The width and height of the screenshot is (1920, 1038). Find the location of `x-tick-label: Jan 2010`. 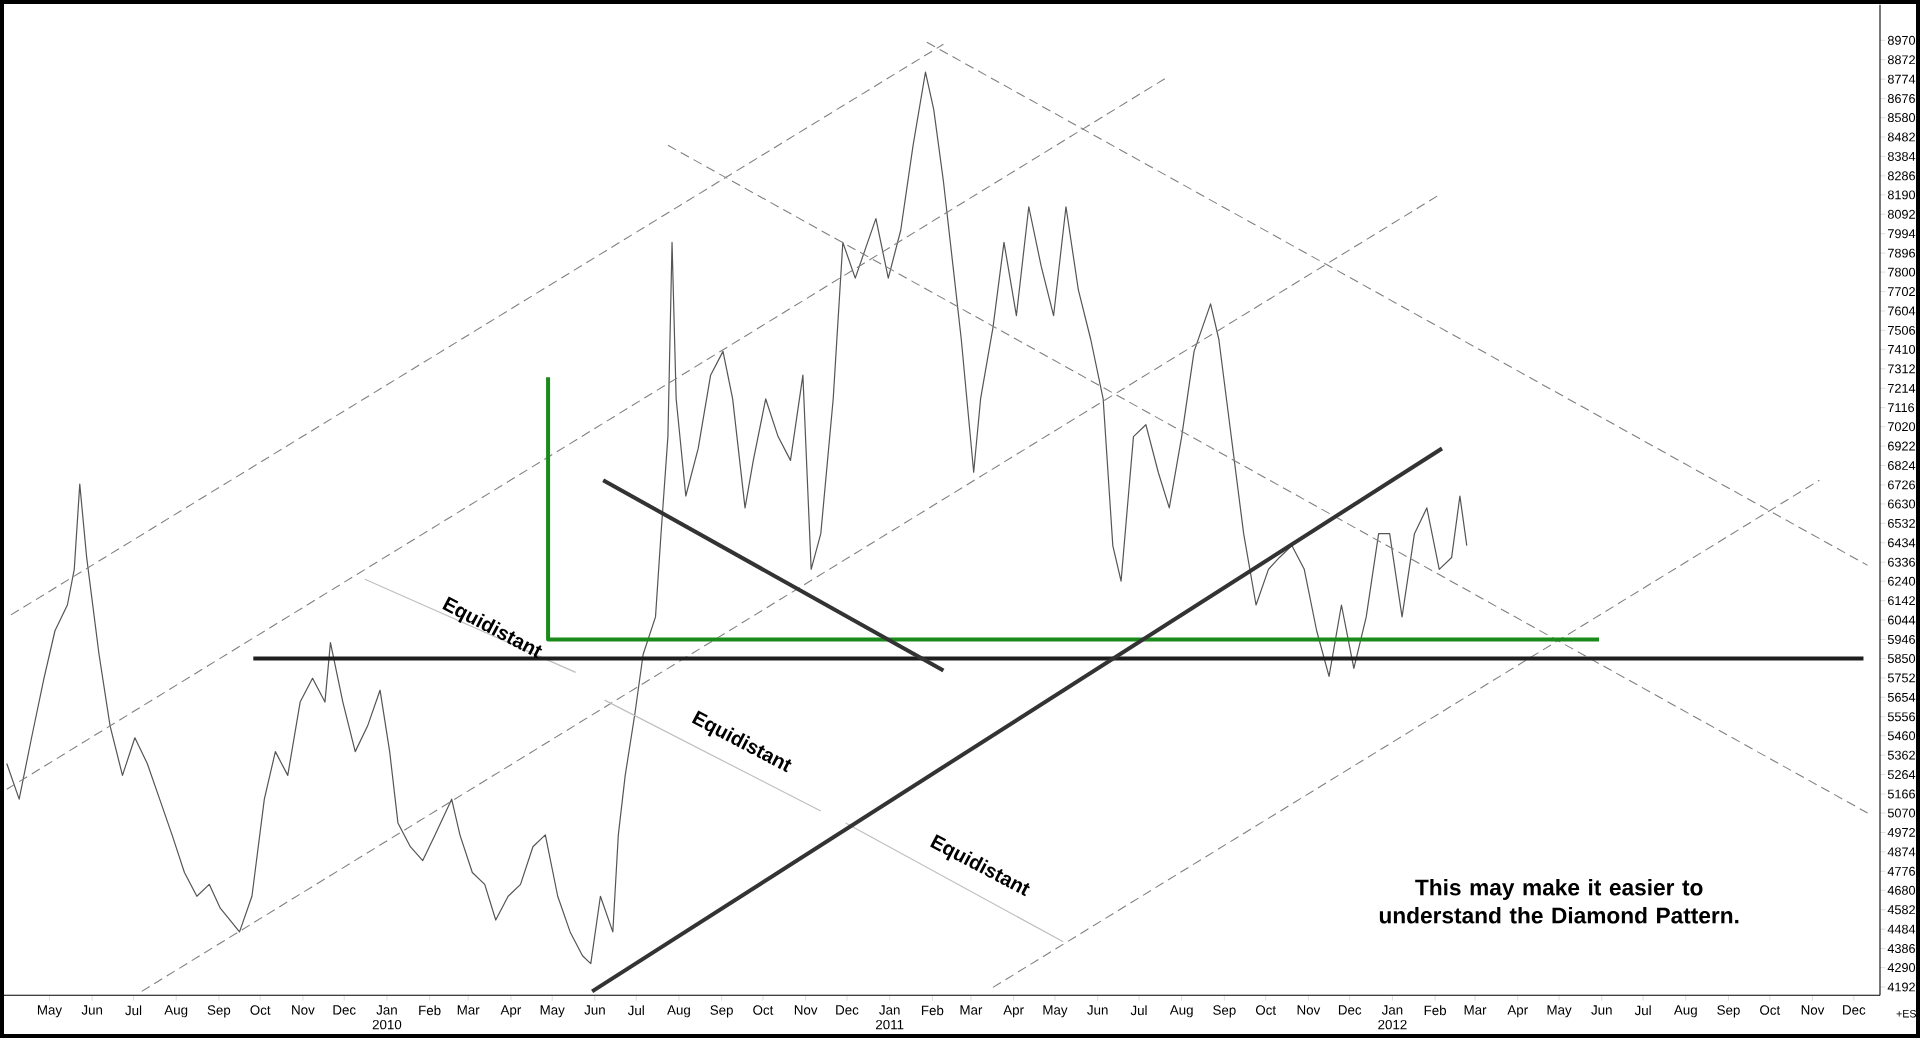

x-tick-label: Jan 2010 is located at coordinates (387, 1017).